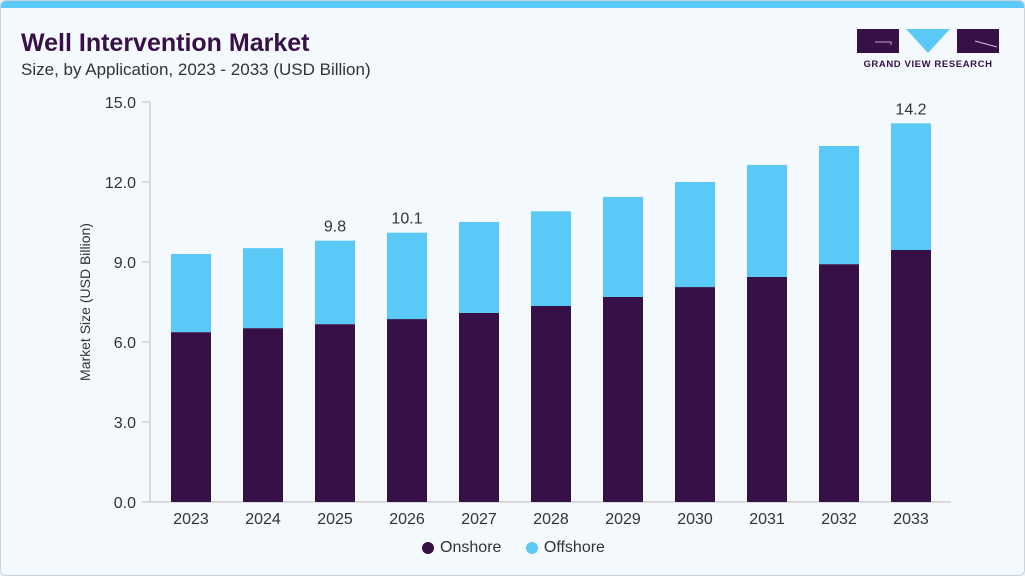  Describe the element at coordinates (335, 227) in the screenshot. I see `data-label: 9.8` at that location.